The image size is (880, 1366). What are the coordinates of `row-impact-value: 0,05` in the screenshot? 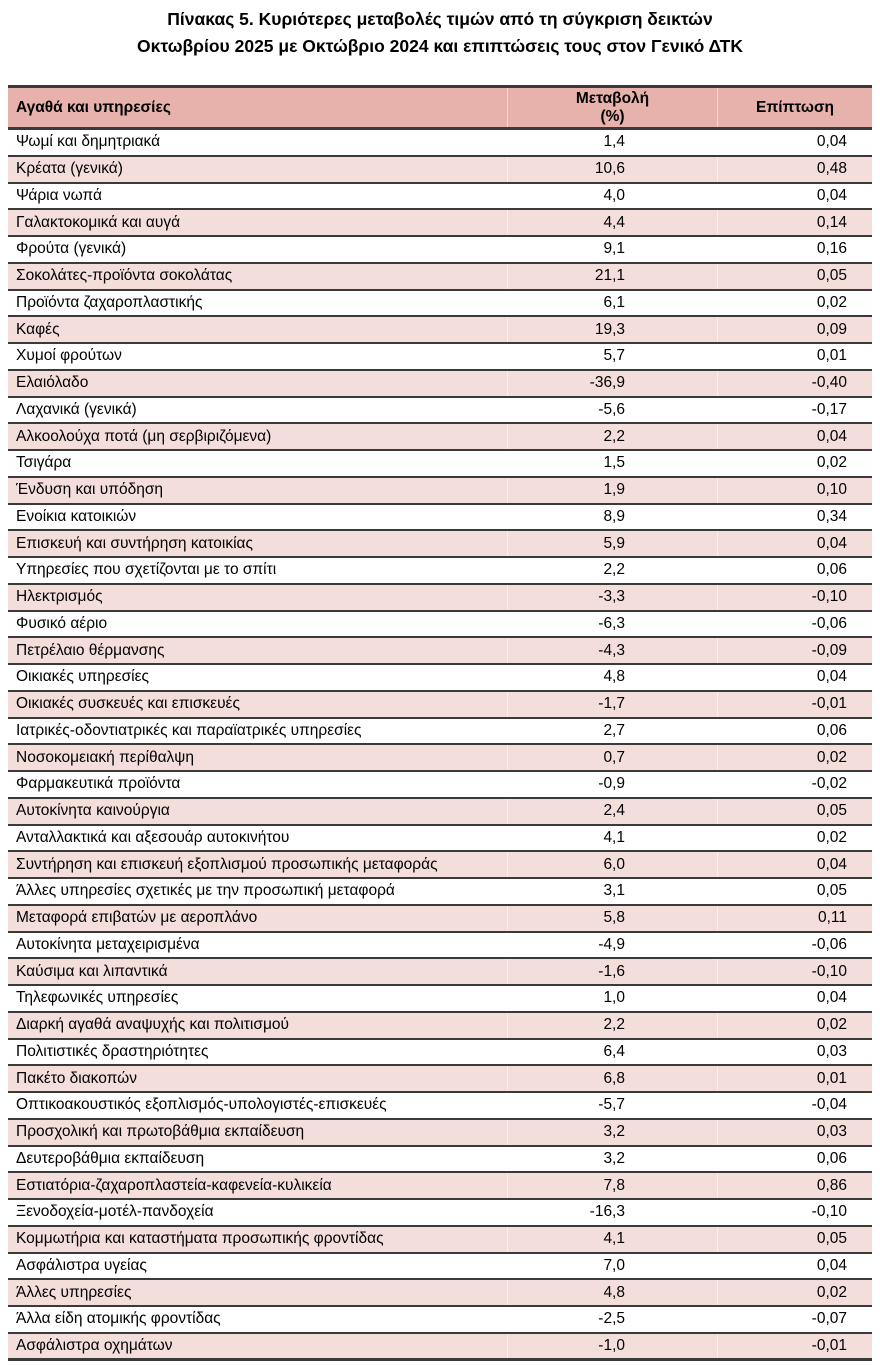 It's located at (794, 891).